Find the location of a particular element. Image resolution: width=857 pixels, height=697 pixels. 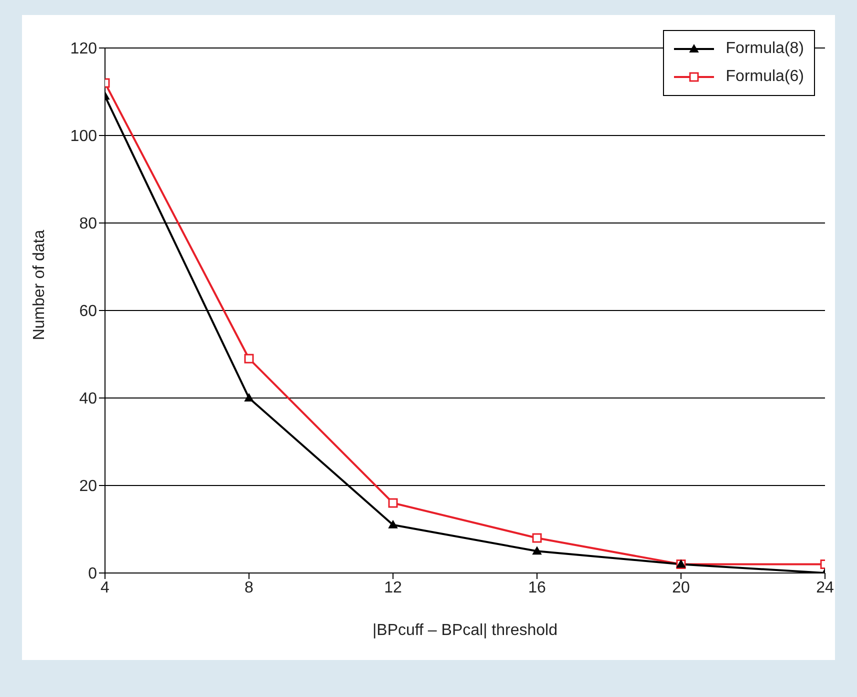

x-tick-label: 20 is located at coordinates (681, 587).